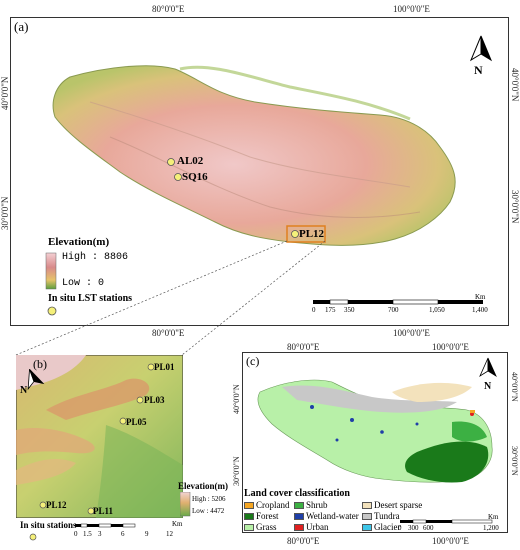 This screenshot has height=550, width=520. What do you see at coordinates (488, 367) in the screenshot?
I see `north-arrow-c-icon` at bounding box center [488, 367].